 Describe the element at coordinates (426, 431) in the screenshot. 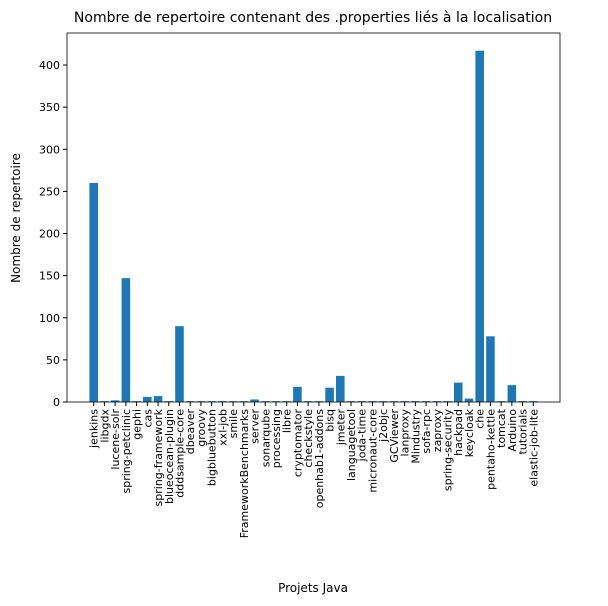

I see `x-tick-label: sofa-rpc` at that location.